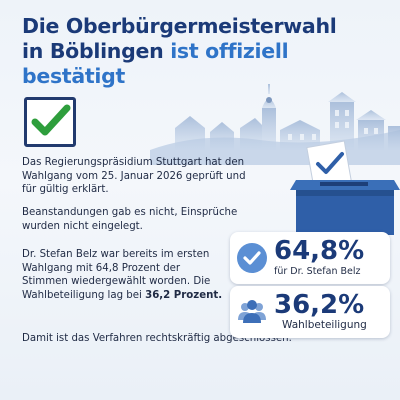 Image resolution: width=400 pixels, height=400 pixels. I want to click on headline-line-2: in Böblingen ist offiziell bestätigt, so click(202, 64).